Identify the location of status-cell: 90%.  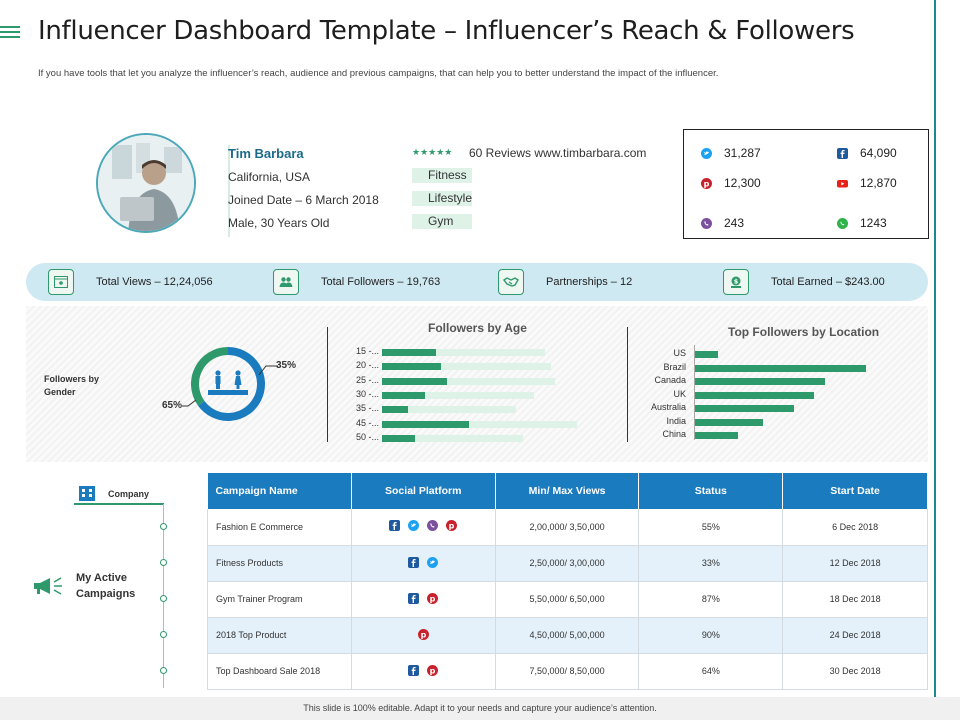
(711, 635).